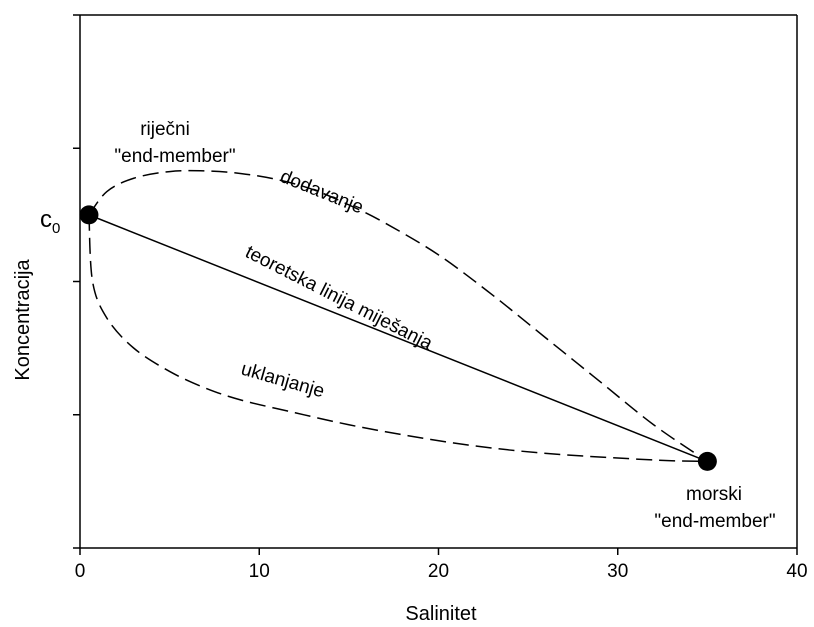 This screenshot has height=627, width=814. Describe the element at coordinates (89, 215) in the screenshot. I see `point-c0` at that location.